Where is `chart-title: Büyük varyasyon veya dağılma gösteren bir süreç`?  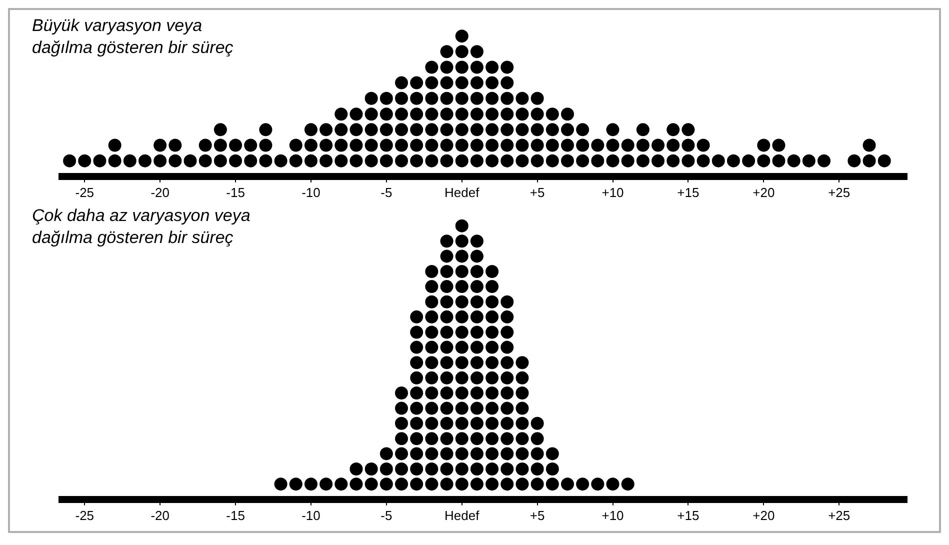 chart-title: Büyük varyasyon veya dağılma gösteren bir süreç is located at coordinates (133, 37).